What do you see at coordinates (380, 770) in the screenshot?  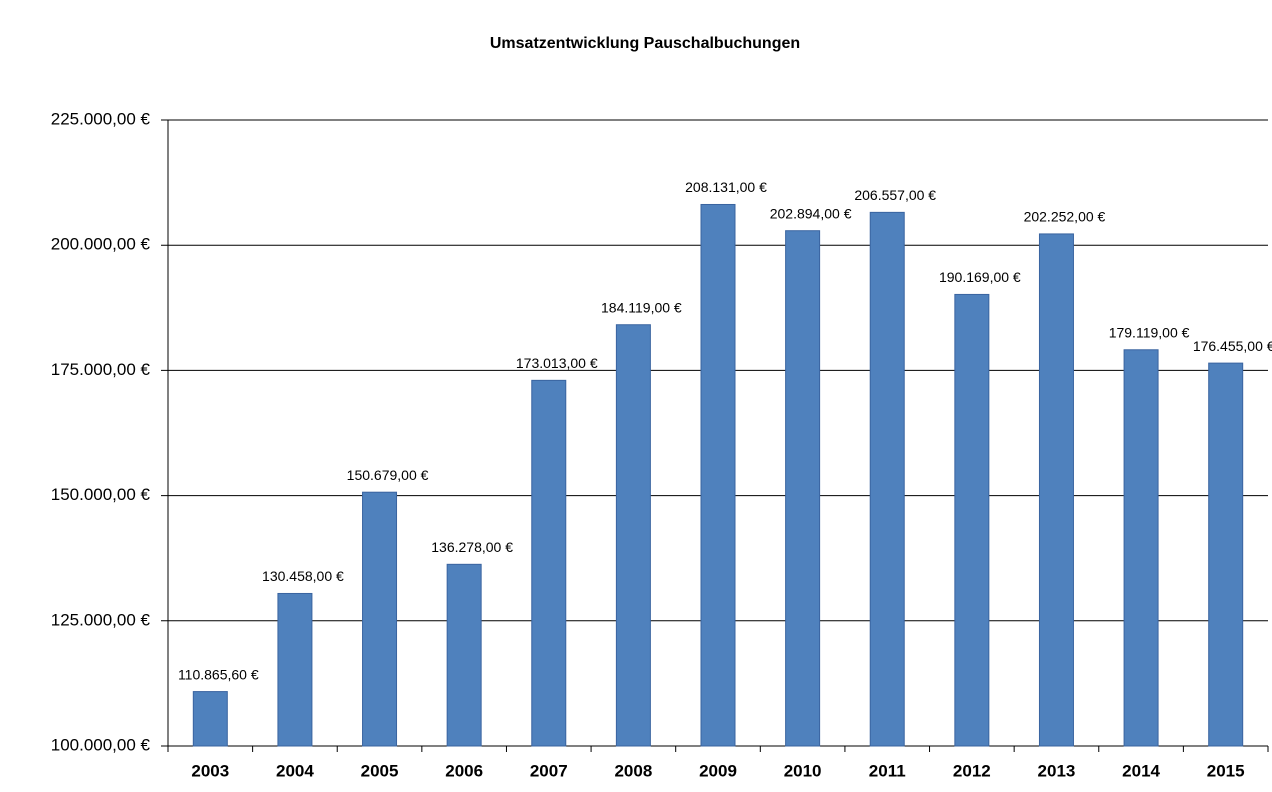 I see `x-tick-label: 2005` at bounding box center [380, 770].